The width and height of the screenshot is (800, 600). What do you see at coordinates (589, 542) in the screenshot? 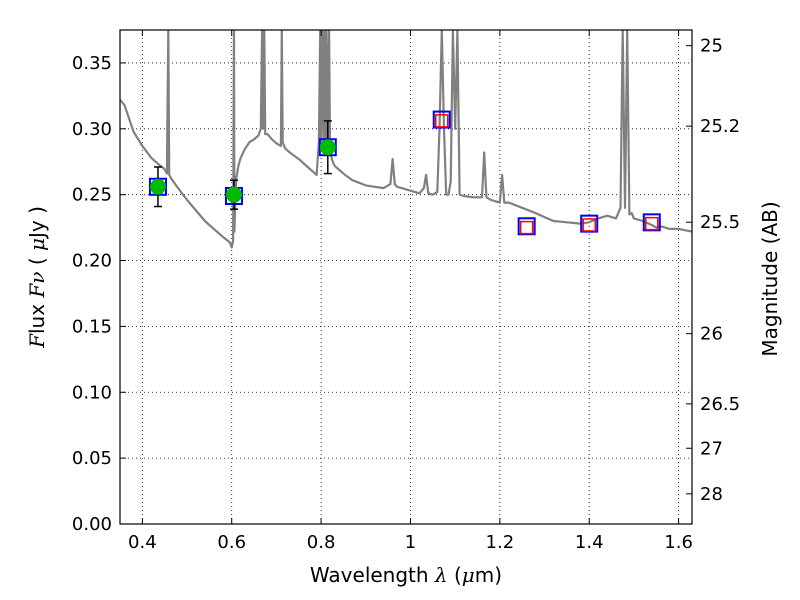
I see `x-tick-label: 1.4` at bounding box center [589, 542].